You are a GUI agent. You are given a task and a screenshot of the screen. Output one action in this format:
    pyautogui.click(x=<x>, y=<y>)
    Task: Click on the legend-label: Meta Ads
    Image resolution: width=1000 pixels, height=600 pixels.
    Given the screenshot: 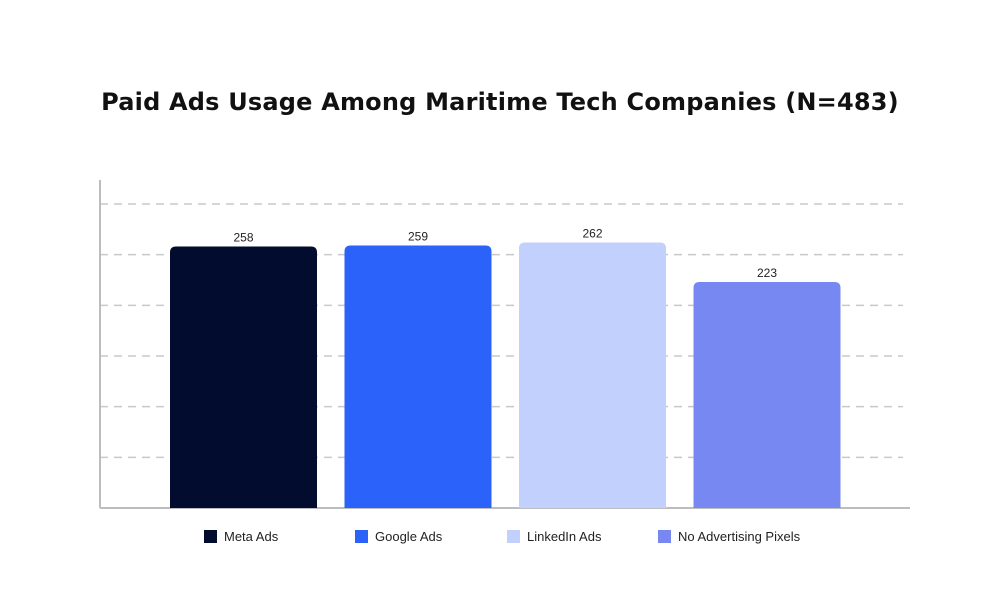 What is the action you would take?
    pyautogui.click(x=251, y=536)
    